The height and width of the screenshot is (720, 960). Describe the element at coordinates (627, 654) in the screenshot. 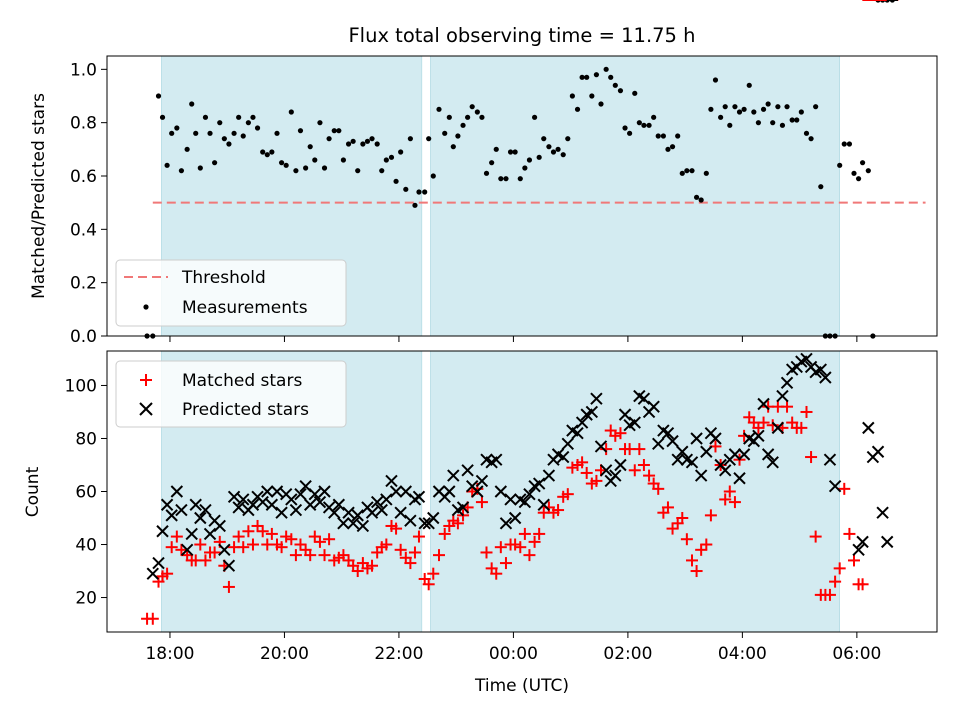

I see `bottom-x-tick-label: 02:00` at that location.